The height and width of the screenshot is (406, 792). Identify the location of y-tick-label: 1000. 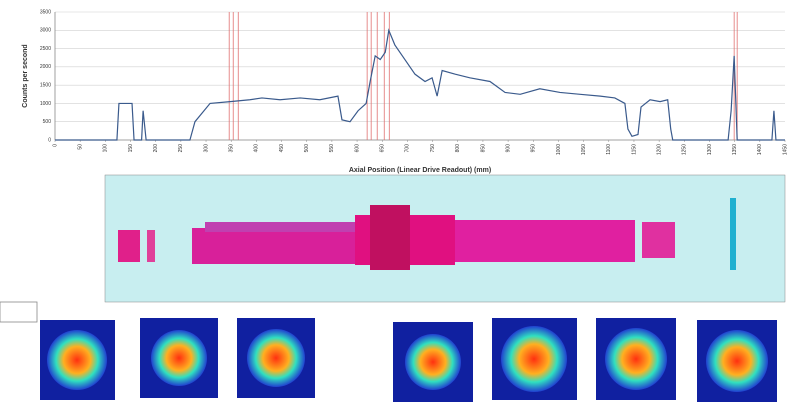
(45, 104).